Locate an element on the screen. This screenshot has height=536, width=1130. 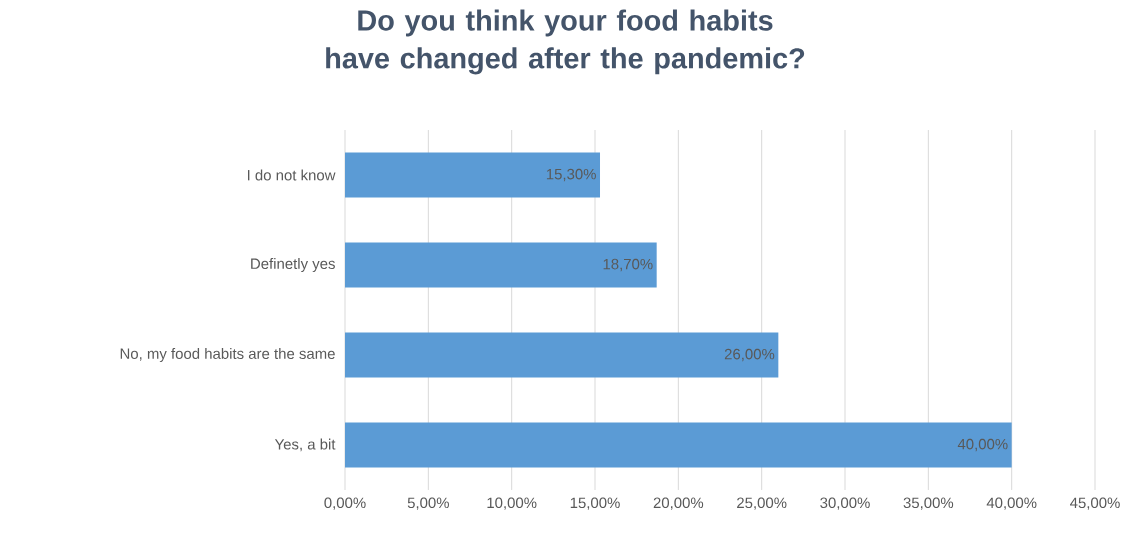
x-tick-label: 15,00% is located at coordinates (595, 503).